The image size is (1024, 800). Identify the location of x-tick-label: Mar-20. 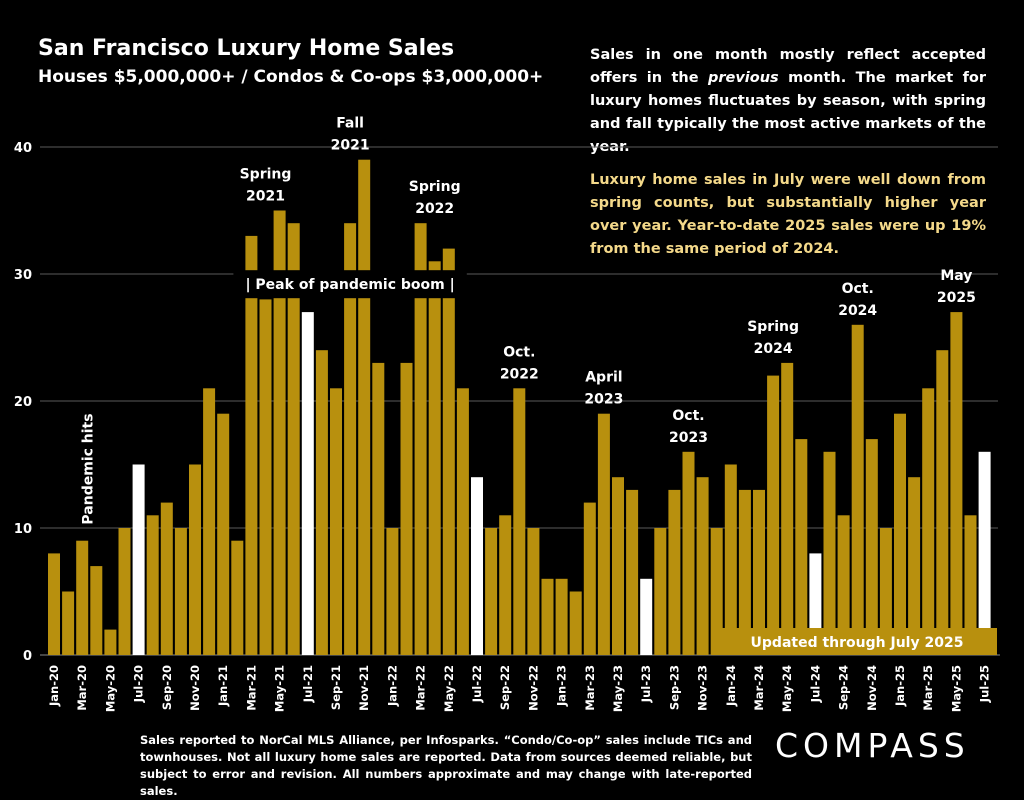
(82, 688).